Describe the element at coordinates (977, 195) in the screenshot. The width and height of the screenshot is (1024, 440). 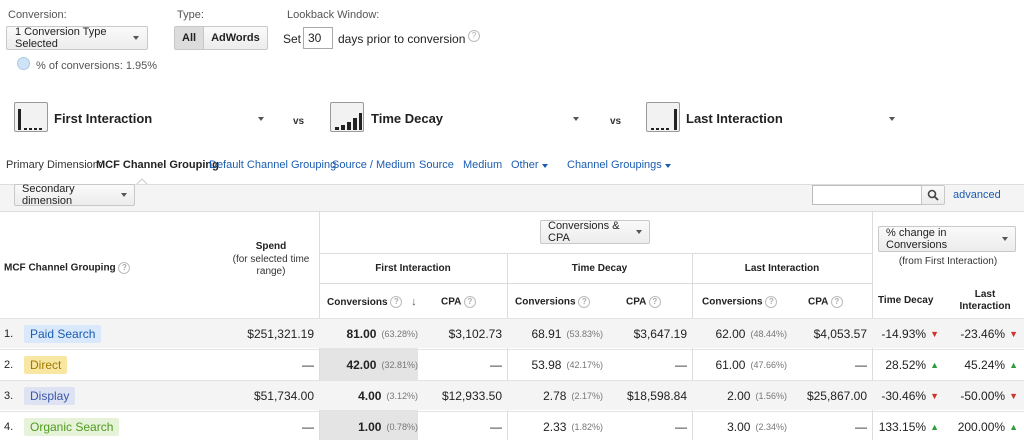
I see `advanced-link: advanced` at that location.